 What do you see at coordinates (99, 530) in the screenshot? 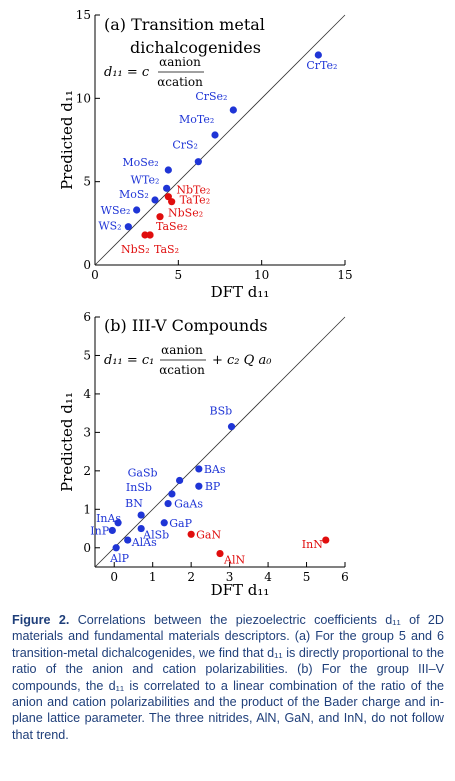
I see `point-label: InP` at bounding box center [99, 530].